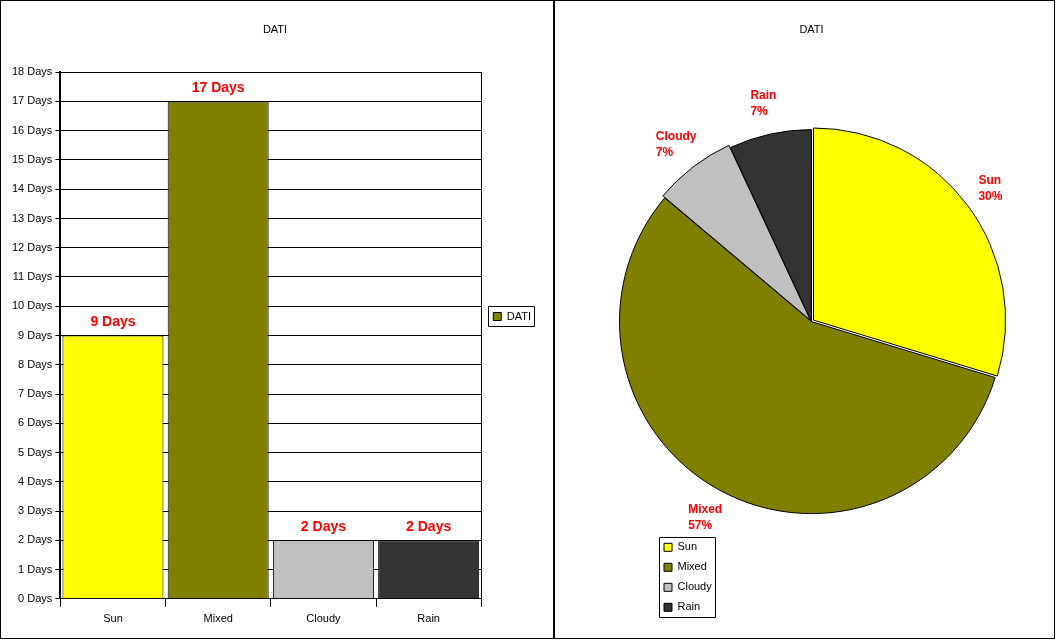 The image size is (1056, 640). What do you see at coordinates (695, 586) in the screenshot?
I see `legend-label: Cloudy` at bounding box center [695, 586].